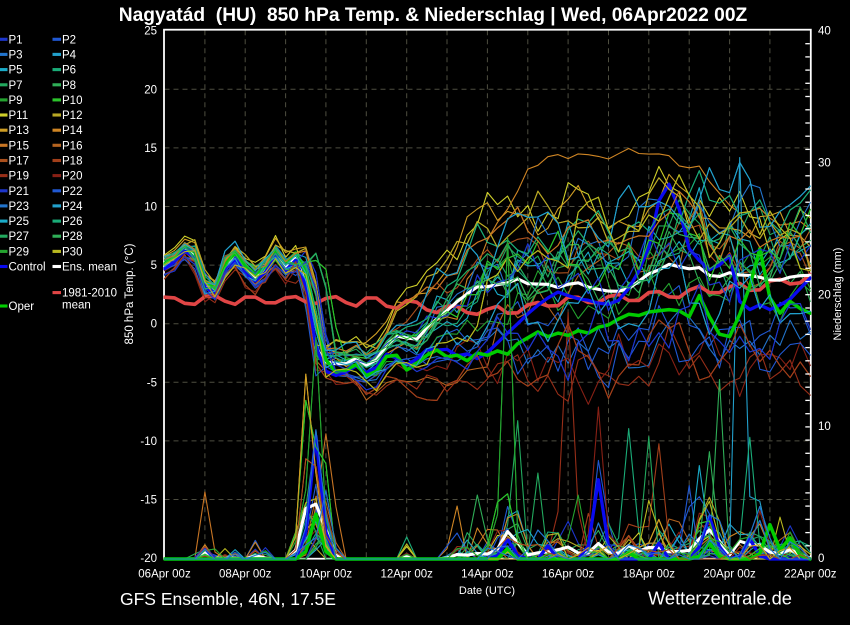 This screenshot has height=625, width=850. What do you see at coordinates (19, 162) in the screenshot?
I see `svg-text: P17` at bounding box center [19, 162].